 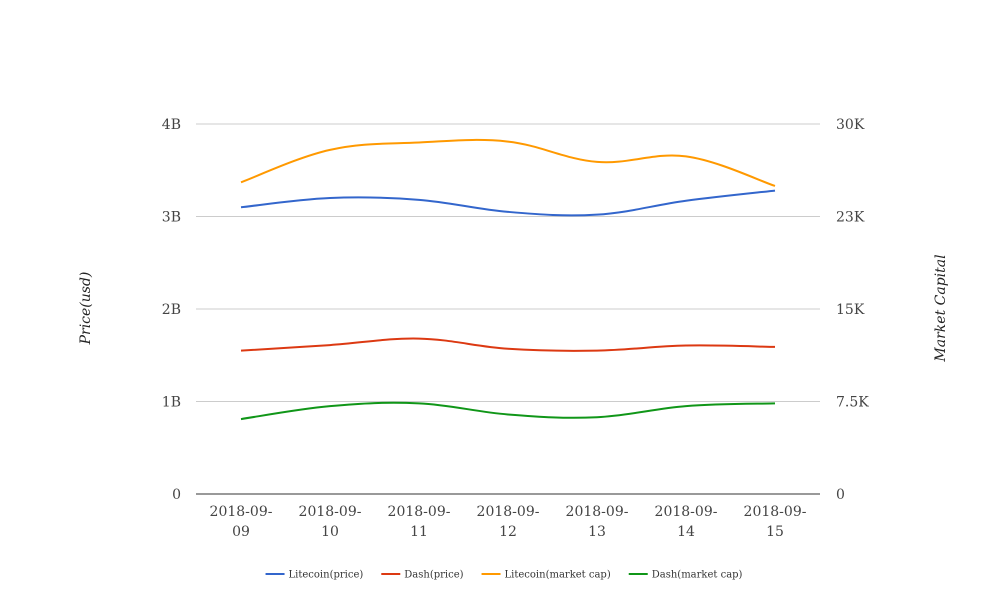 What do you see at coordinates (697, 575) in the screenshot?
I see `legend-label-dash-market-cap: Dash(market cap)` at bounding box center [697, 575].